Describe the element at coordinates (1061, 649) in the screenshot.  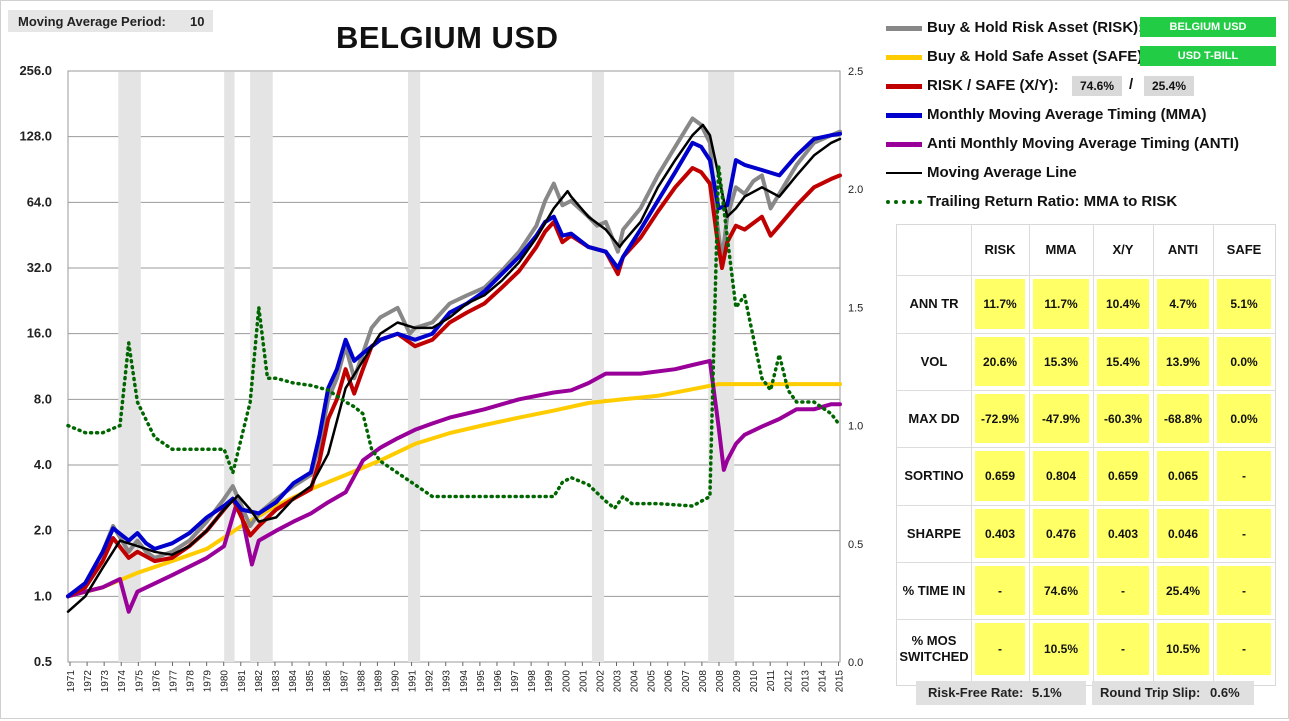
I see `table-cell: 10.5%` at that location.